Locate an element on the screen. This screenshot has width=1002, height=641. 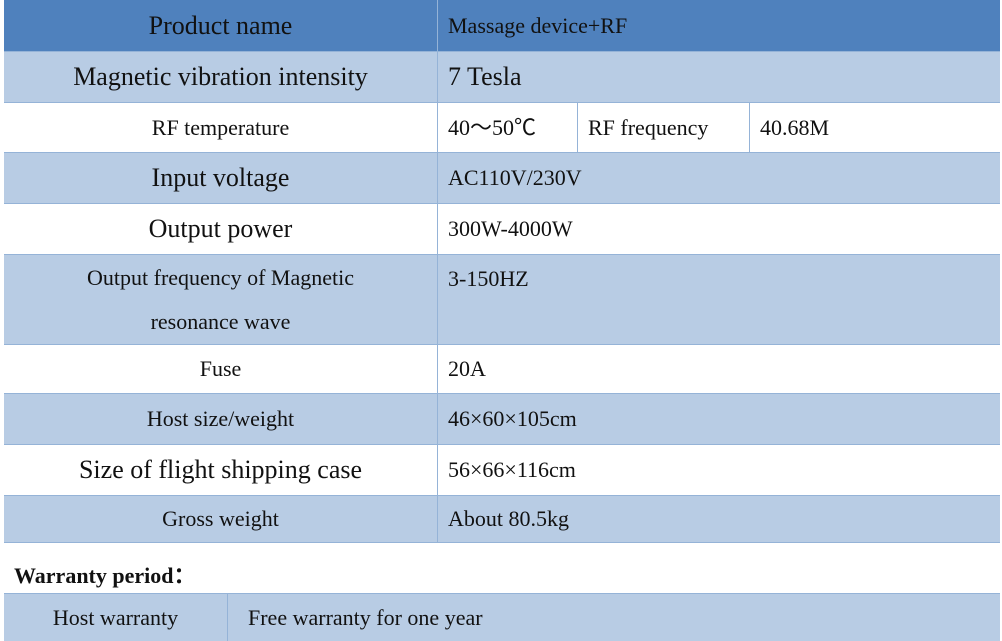
header-cell: Massage device+RF is located at coordinates (538, 25).